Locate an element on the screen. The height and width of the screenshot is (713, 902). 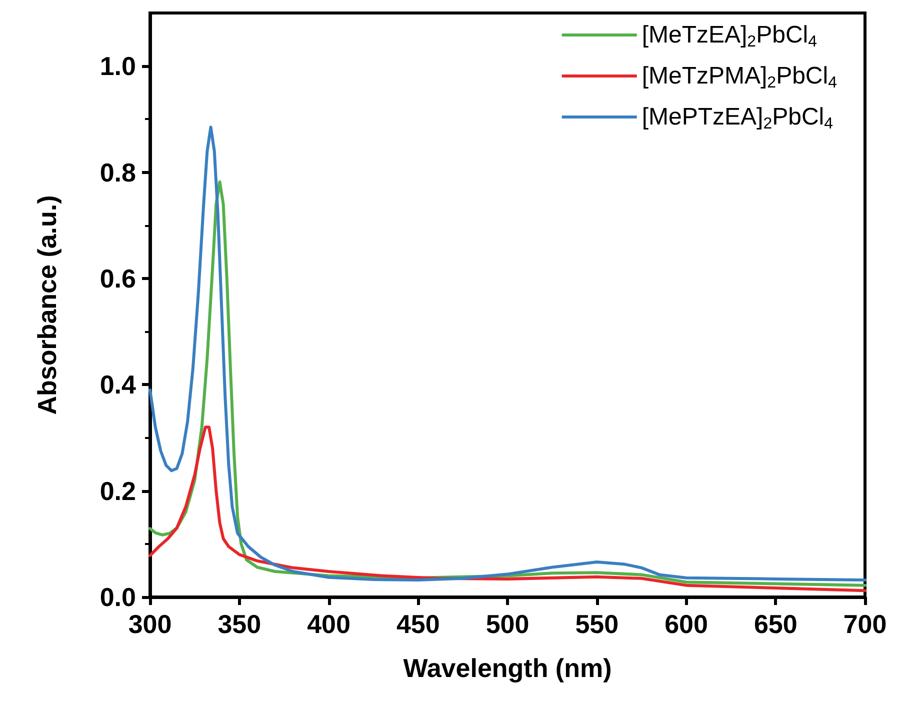
x-tick-label: 300 is located at coordinates (150, 624).